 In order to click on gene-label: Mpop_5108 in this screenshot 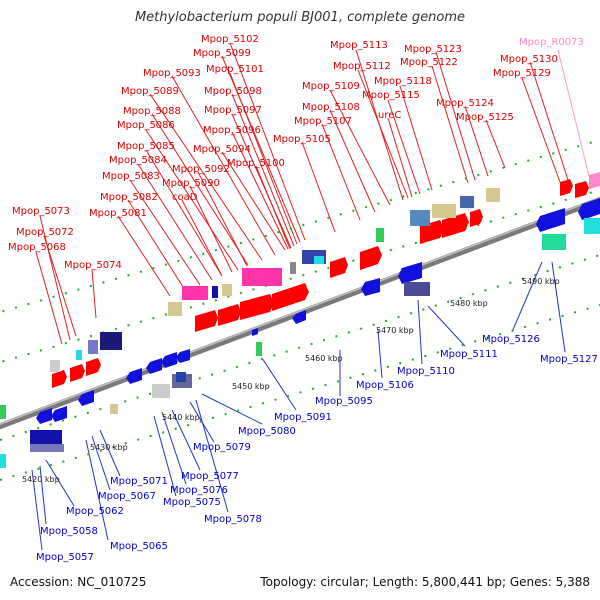, I will do `click(331, 107)`.